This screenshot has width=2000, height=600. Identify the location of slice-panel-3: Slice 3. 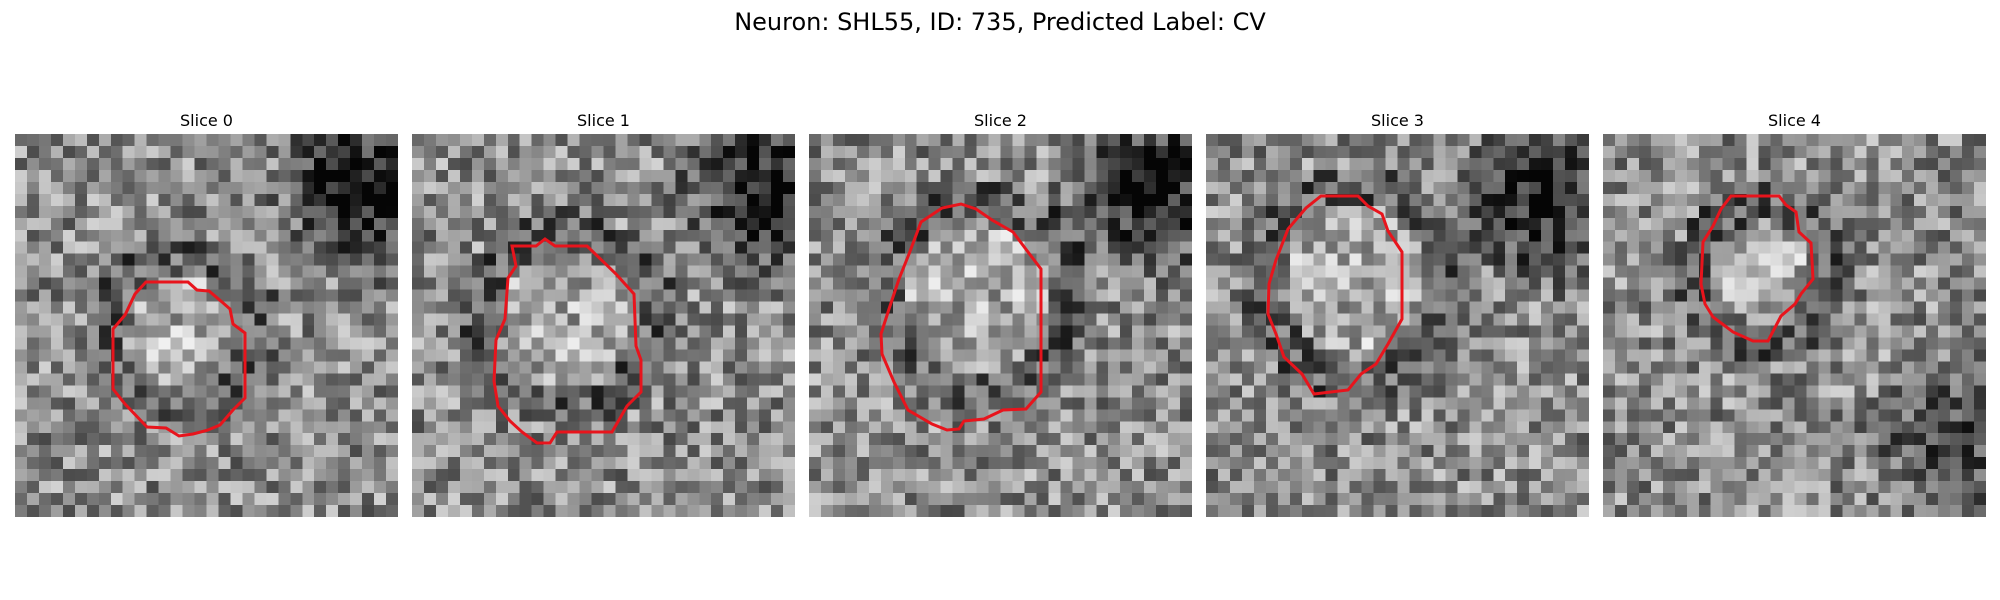
(1397, 312).